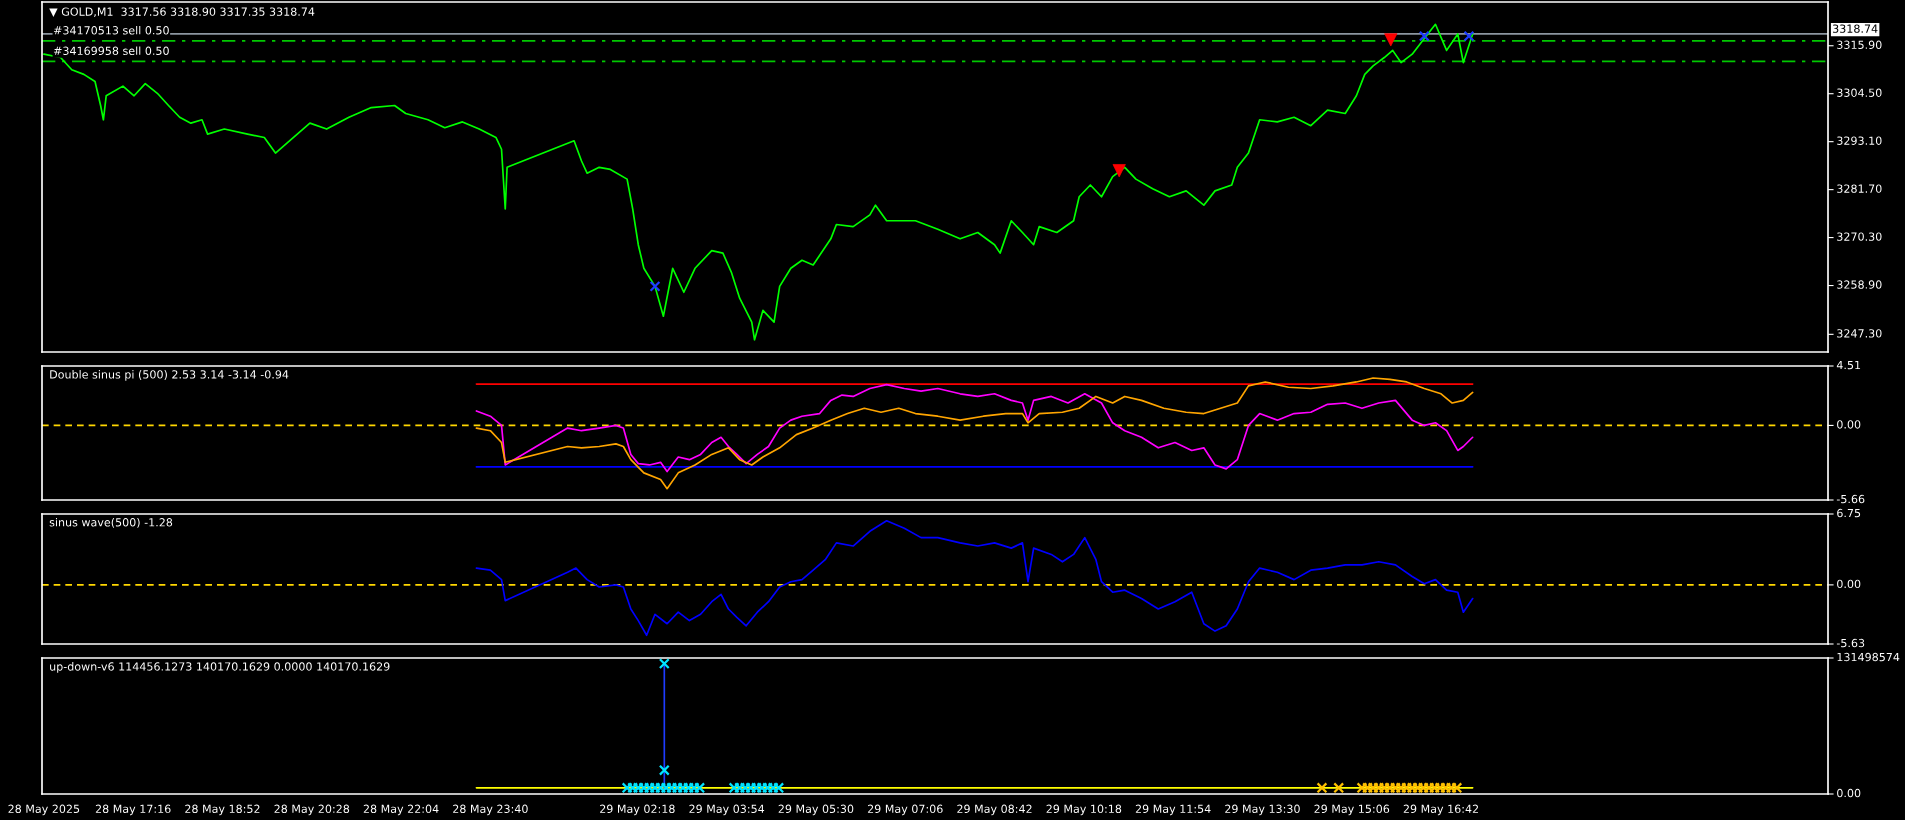  What do you see at coordinates (111, 50) in the screenshot?
I see `ref-line-label: #34169958 sell 0.50` at bounding box center [111, 50].